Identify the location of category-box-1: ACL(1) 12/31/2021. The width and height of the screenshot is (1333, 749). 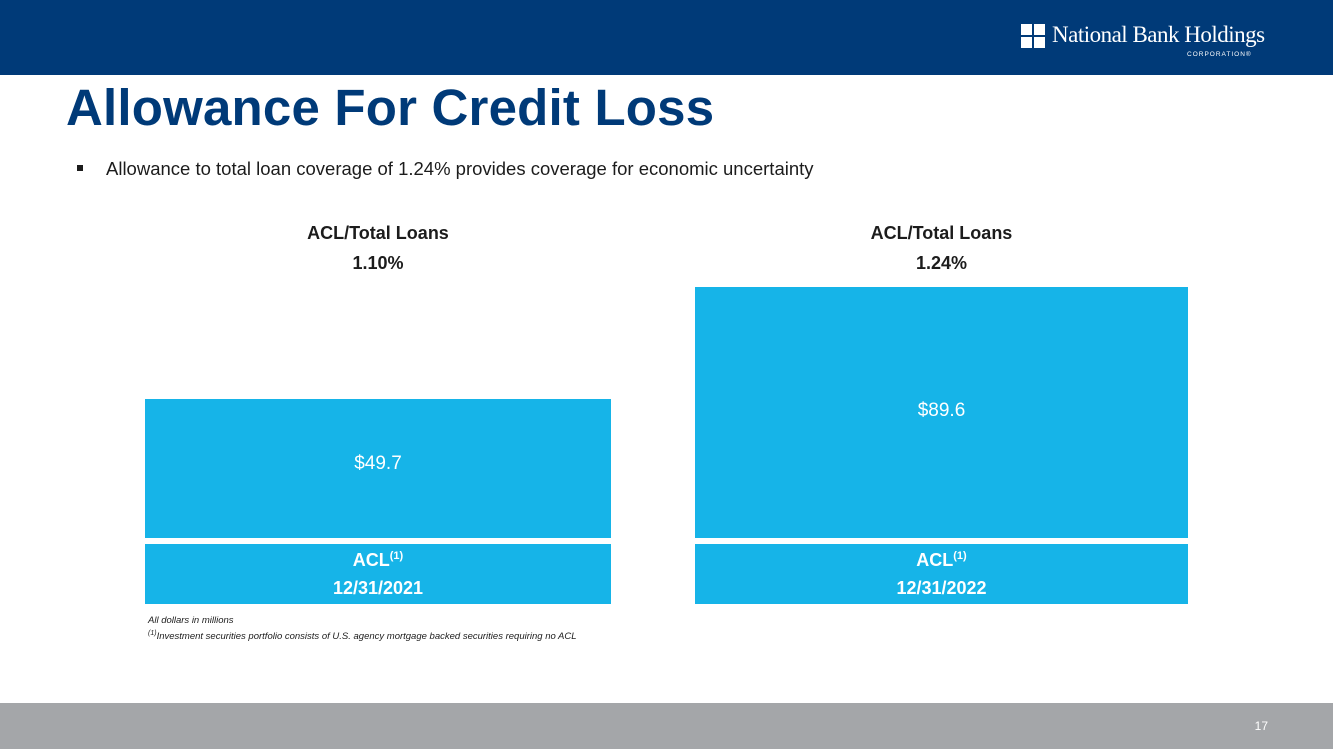
(378, 574).